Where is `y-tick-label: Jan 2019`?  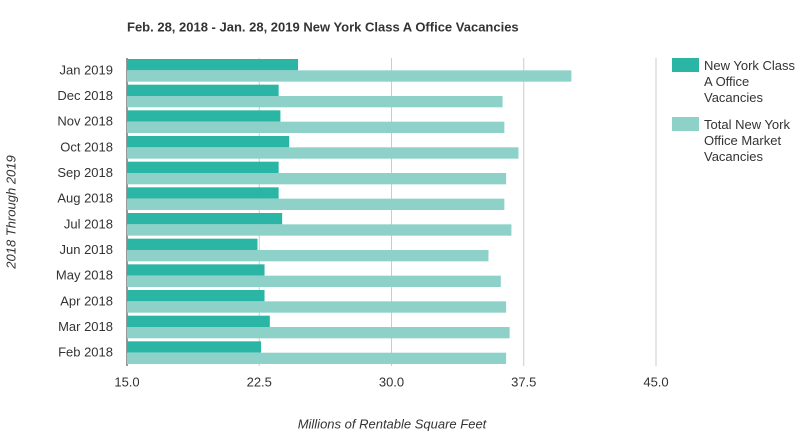
y-tick-label: Jan 2019 is located at coordinates (87, 69).